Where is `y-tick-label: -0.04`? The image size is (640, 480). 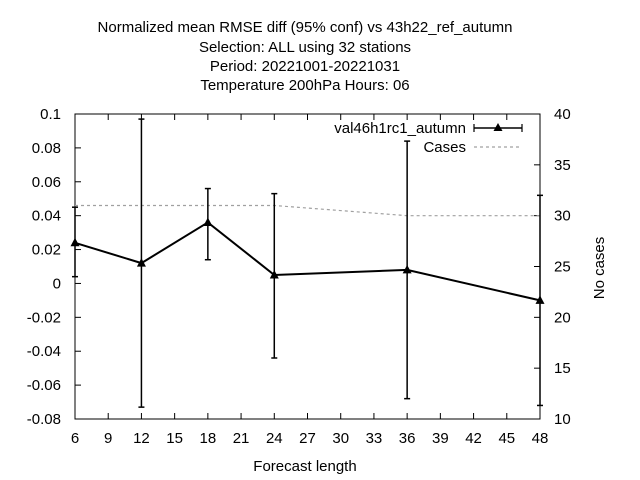 y-tick-label: -0.04 is located at coordinates (44, 351).